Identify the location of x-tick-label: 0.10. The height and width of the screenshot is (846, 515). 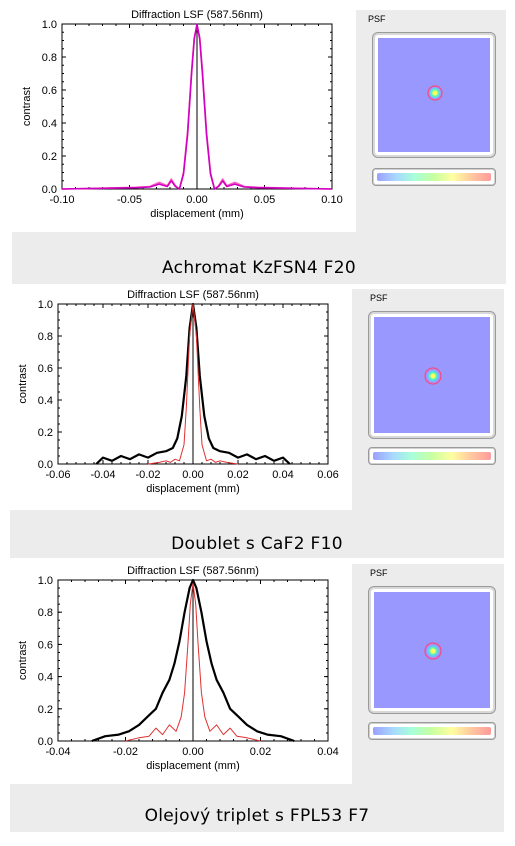
(331, 200).